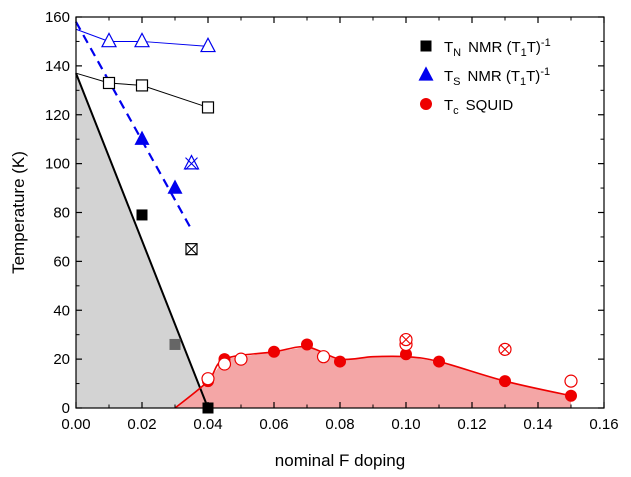  What do you see at coordinates (75, 424) in the screenshot?
I see `x-tick-label-0: 0.00` at bounding box center [75, 424].